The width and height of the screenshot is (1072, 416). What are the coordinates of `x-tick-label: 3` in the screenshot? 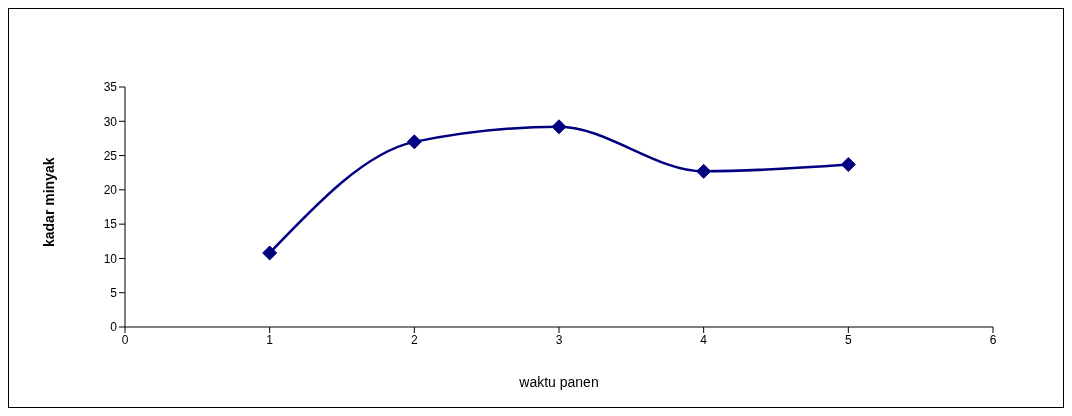 It's located at (559, 339).